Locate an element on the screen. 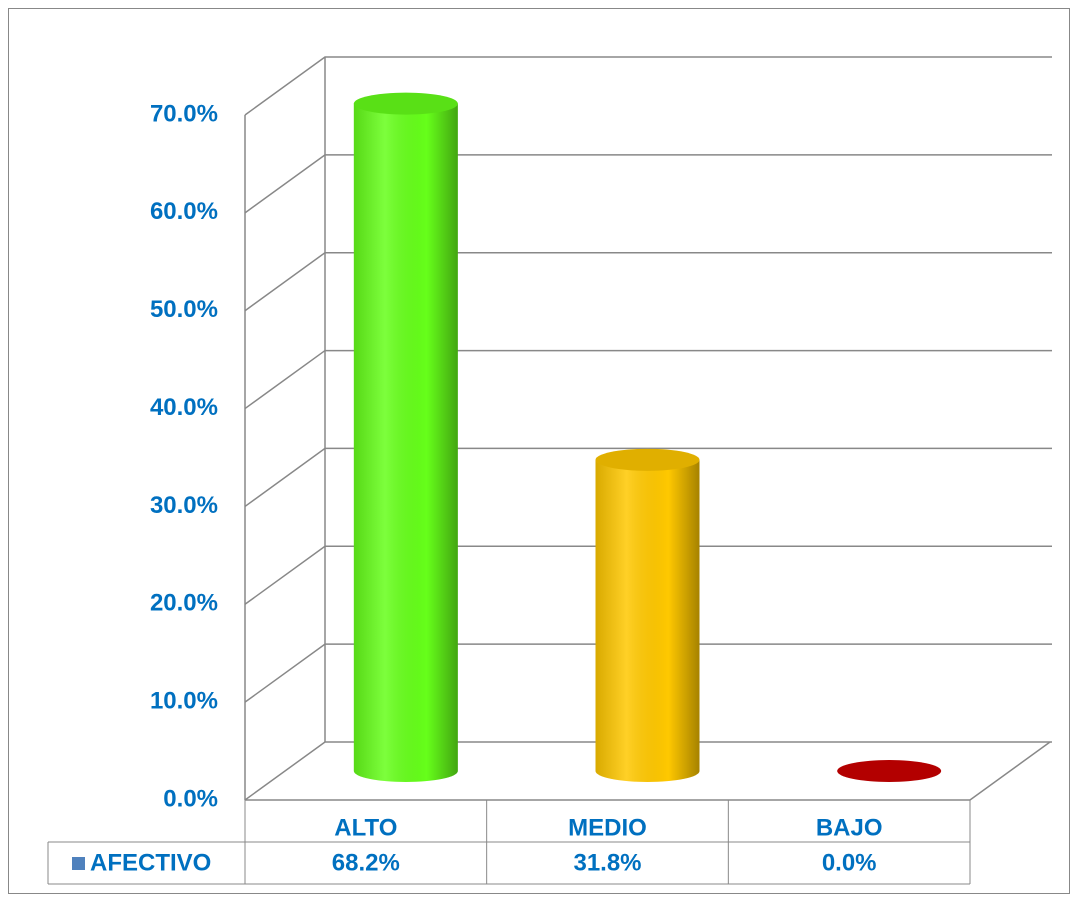 This screenshot has height=904, width=1077. y-tick-label: 60.0% is located at coordinates (184, 211).